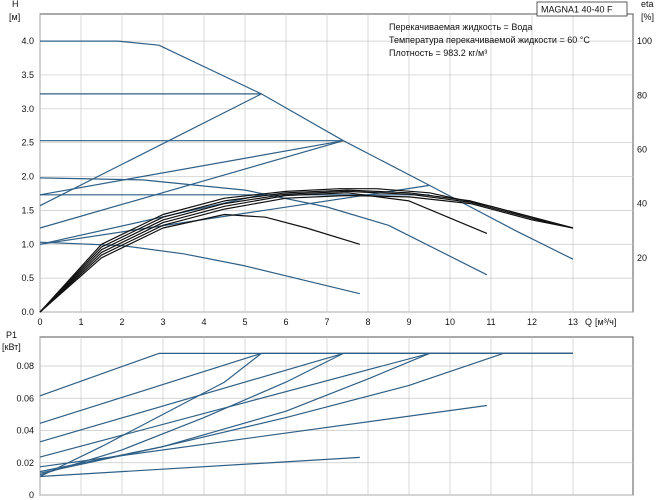 The width and height of the screenshot is (658, 500). What do you see at coordinates (27, 143) in the screenshot?
I see `y-tick-label: 2.5` at bounding box center [27, 143].